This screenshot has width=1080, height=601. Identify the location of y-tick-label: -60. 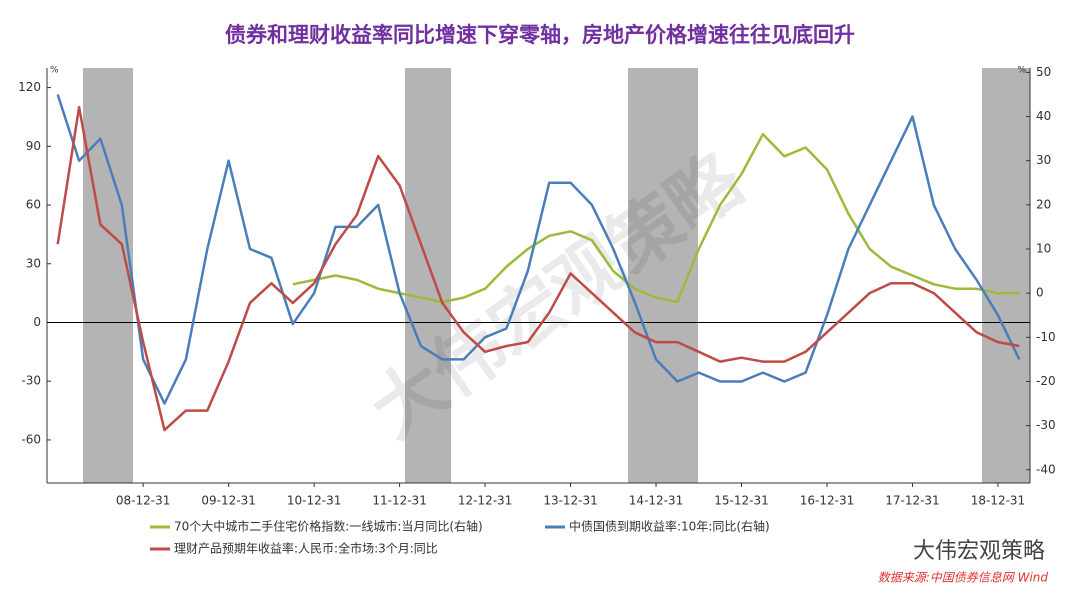
(31, 439).